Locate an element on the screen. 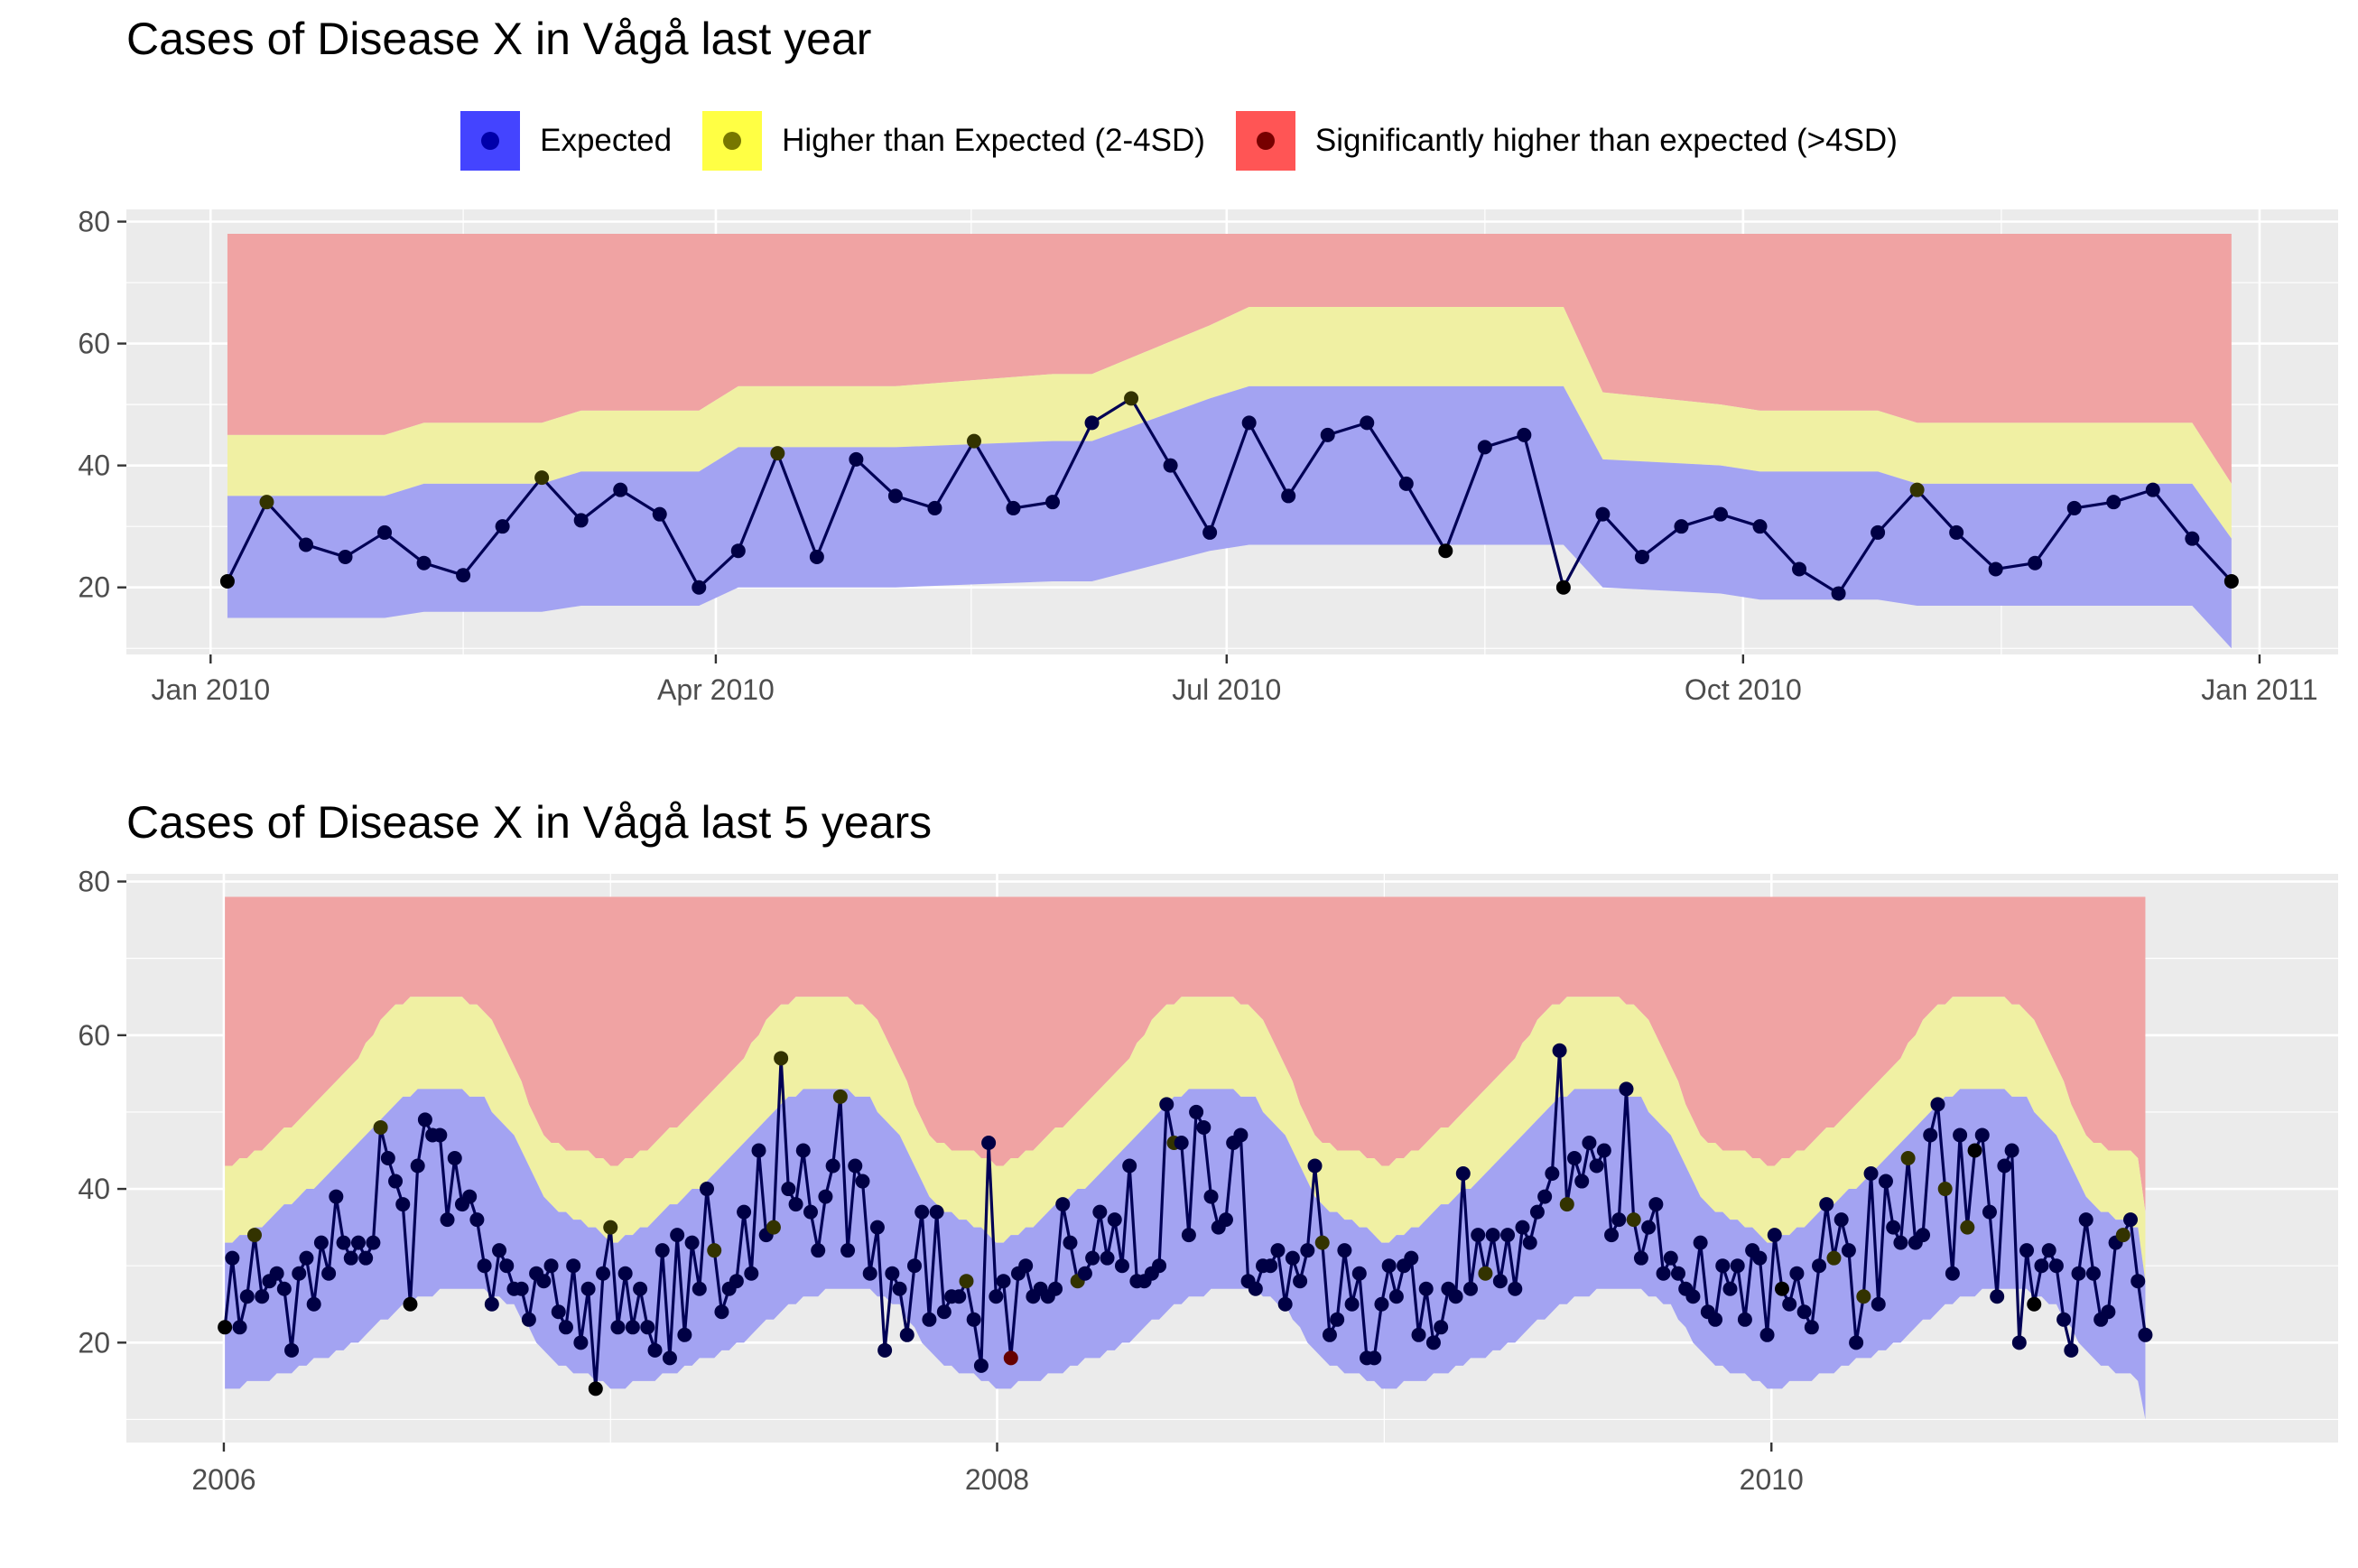  legend-item-expected: Expected is located at coordinates (566, 141).